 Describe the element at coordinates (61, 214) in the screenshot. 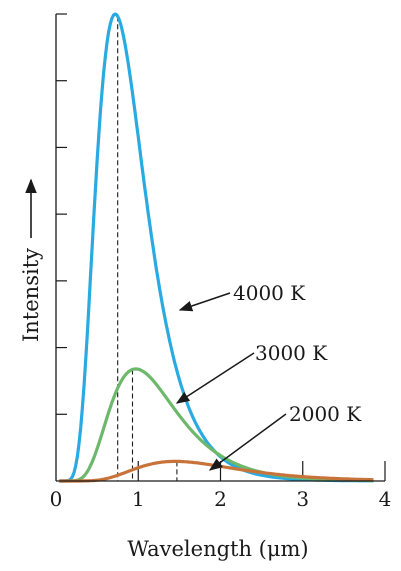

I see `y-axis-ticks` at that location.